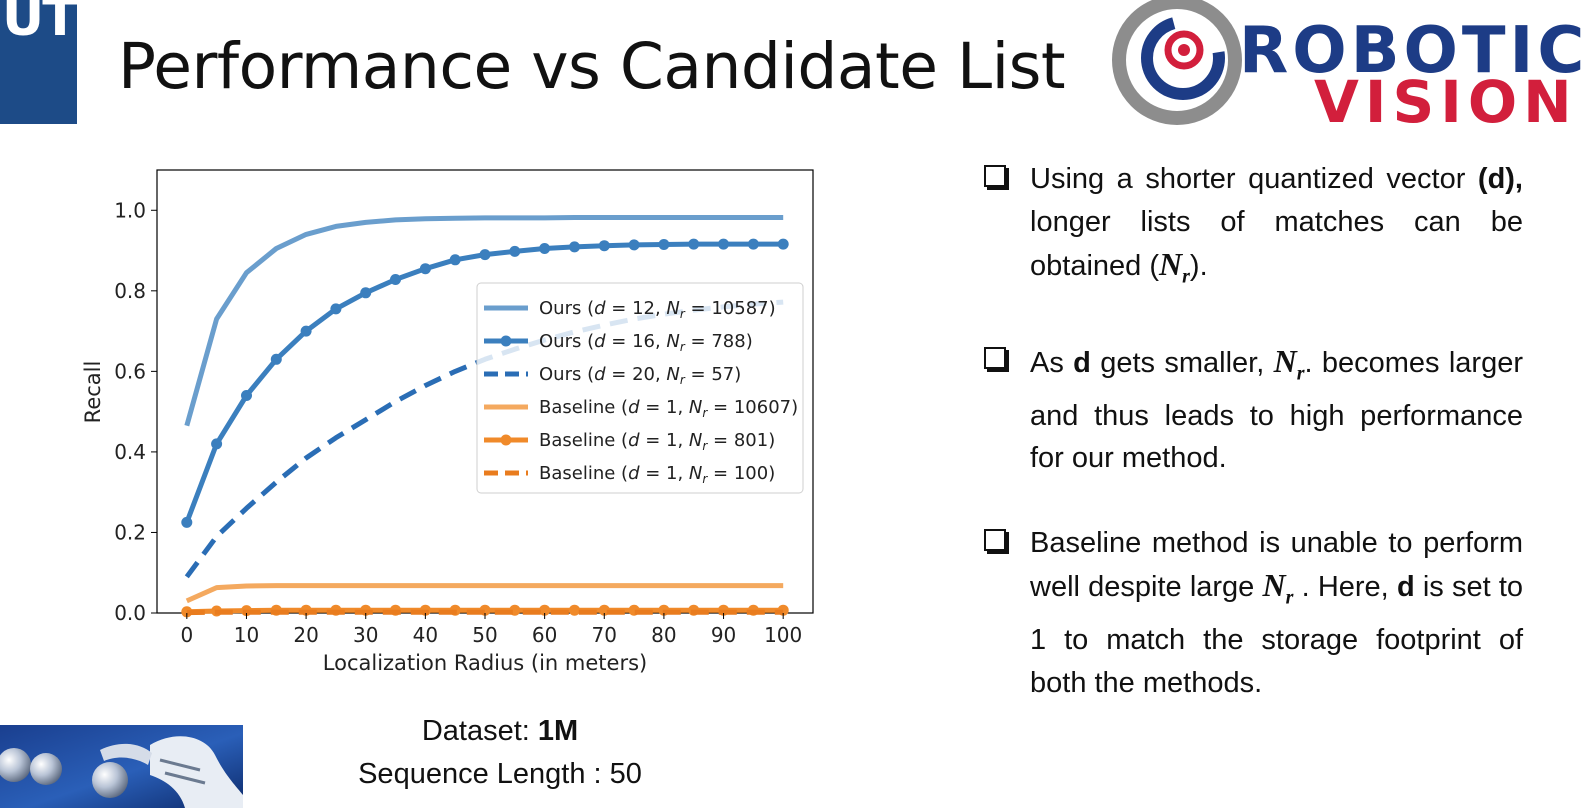 This screenshot has height=808, width=1583. Describe the element at coordinates (1500, 179) in the screenshot. I see `bullet-1-bold: (d),` at that location.